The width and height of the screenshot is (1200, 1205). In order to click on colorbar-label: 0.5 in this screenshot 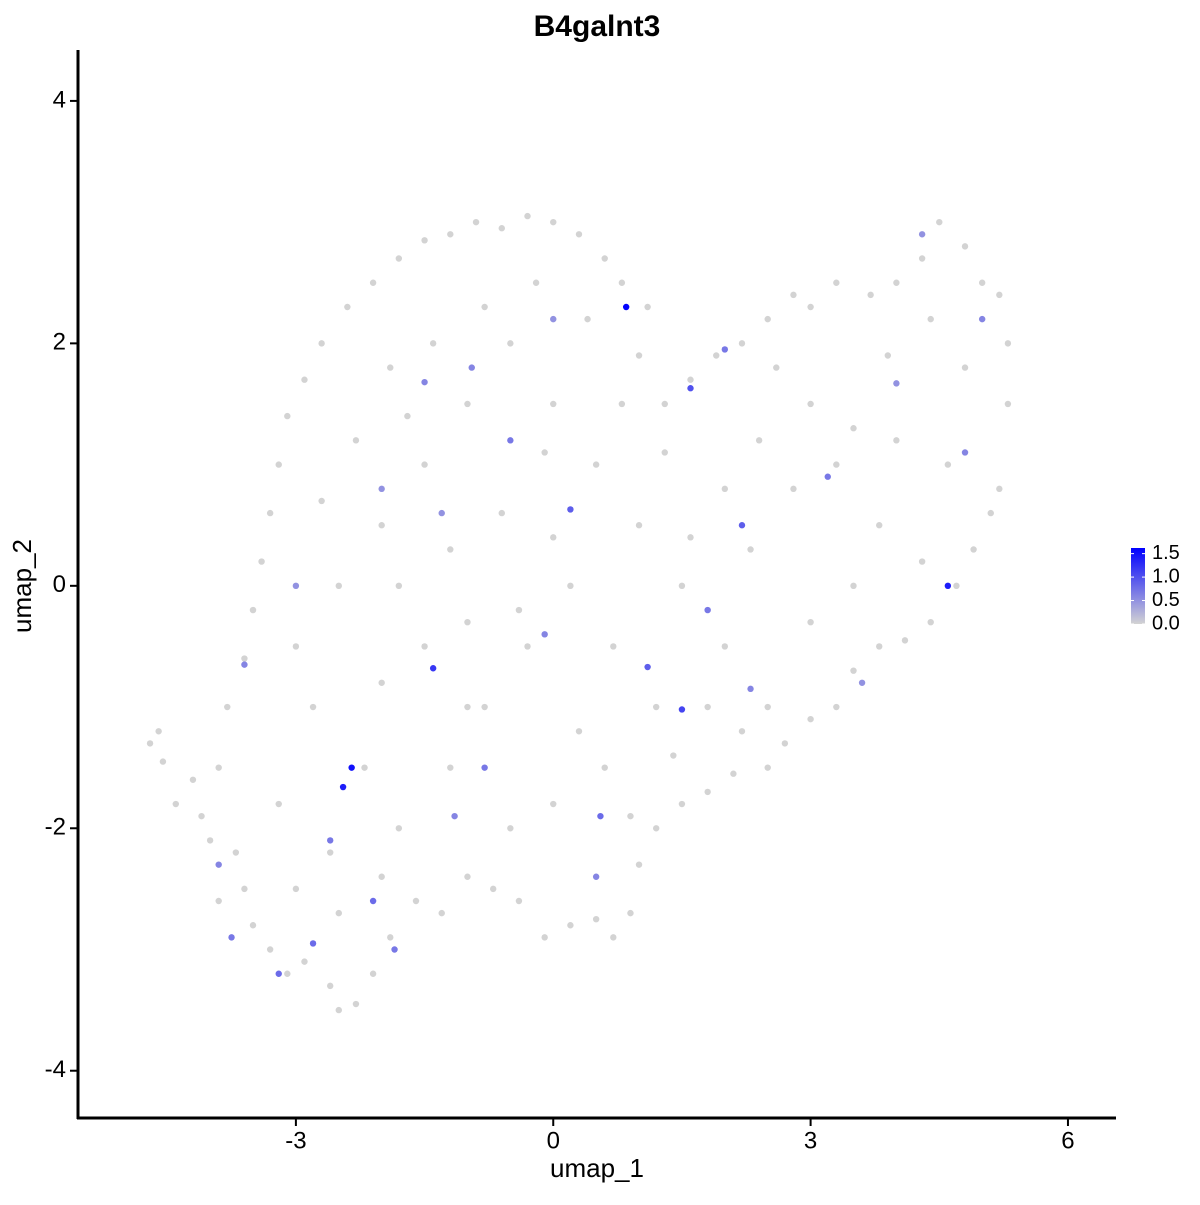, I will do `click(1166, 600)`.